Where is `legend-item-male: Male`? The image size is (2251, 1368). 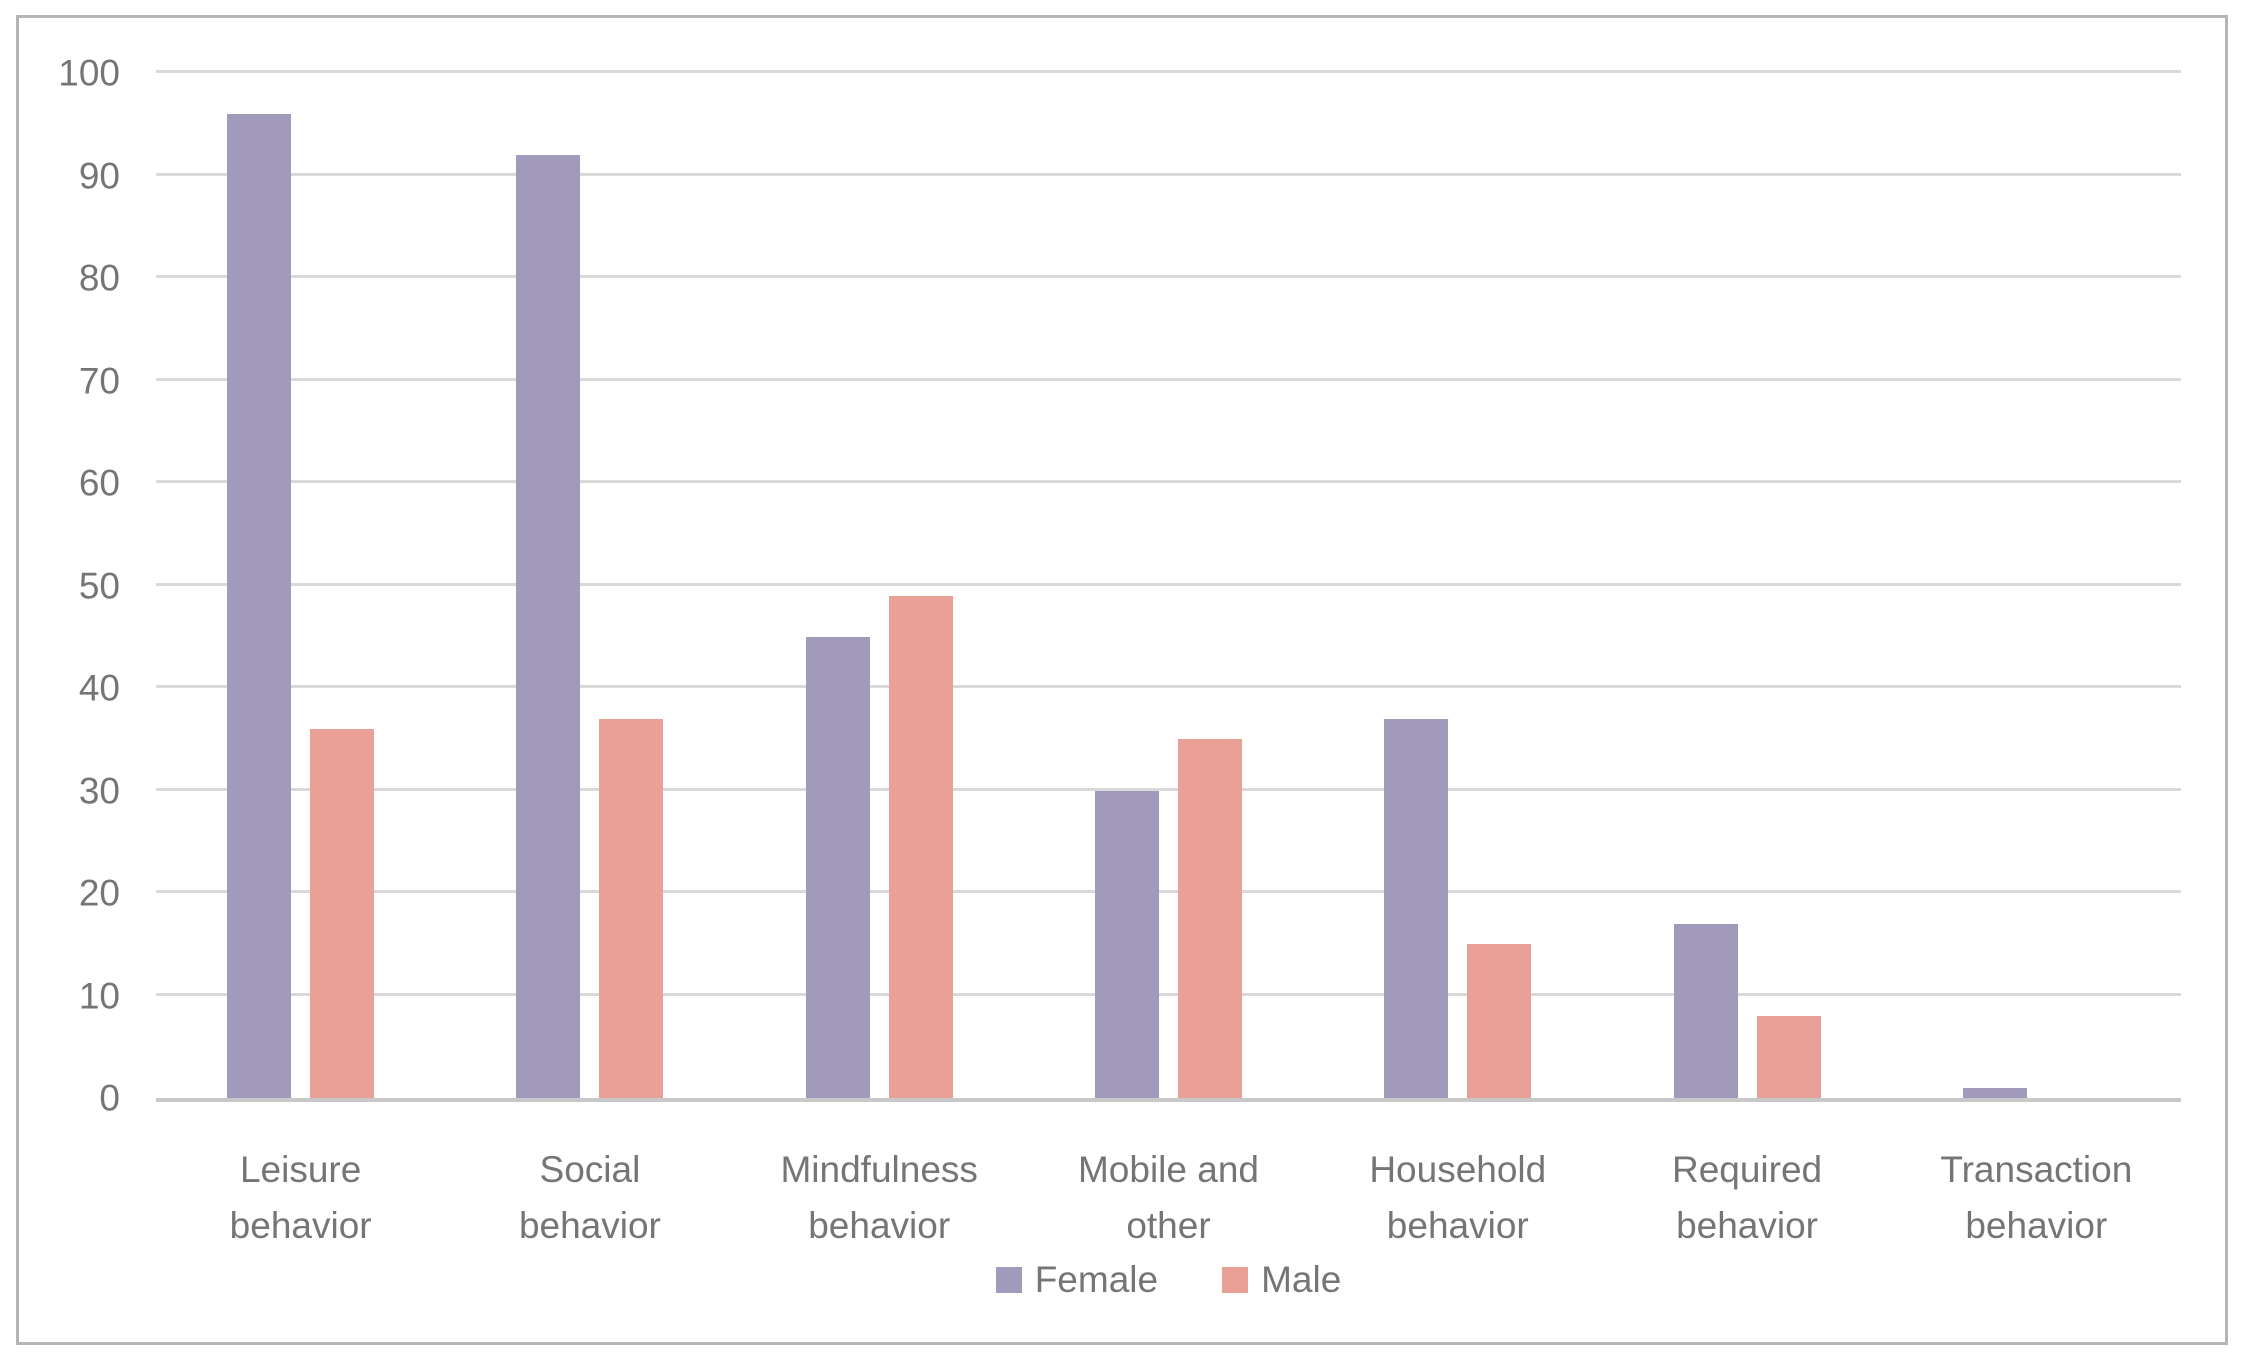
legend-item-male: Male is located at coordinates (1281, 1279).